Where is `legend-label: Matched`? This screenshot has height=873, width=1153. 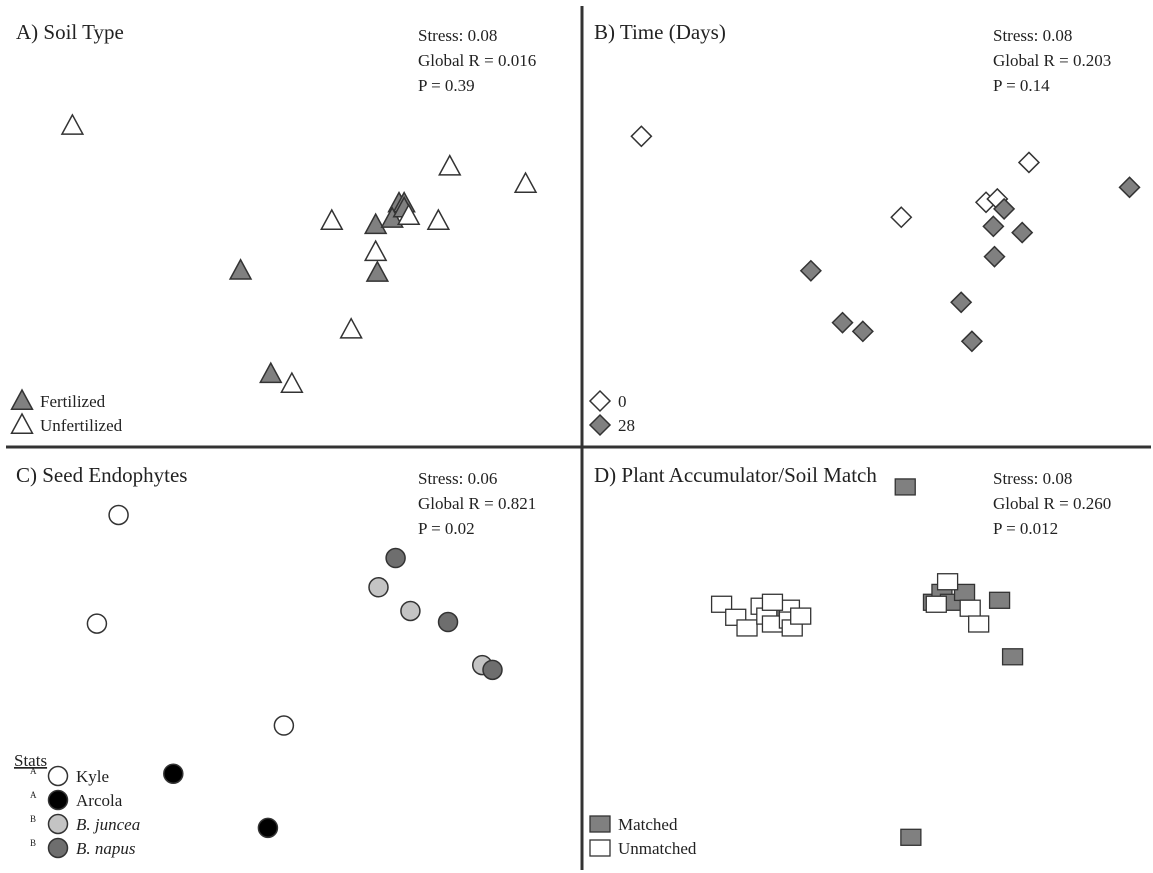
legend-label: Matched is located at coordinates (648, 824).